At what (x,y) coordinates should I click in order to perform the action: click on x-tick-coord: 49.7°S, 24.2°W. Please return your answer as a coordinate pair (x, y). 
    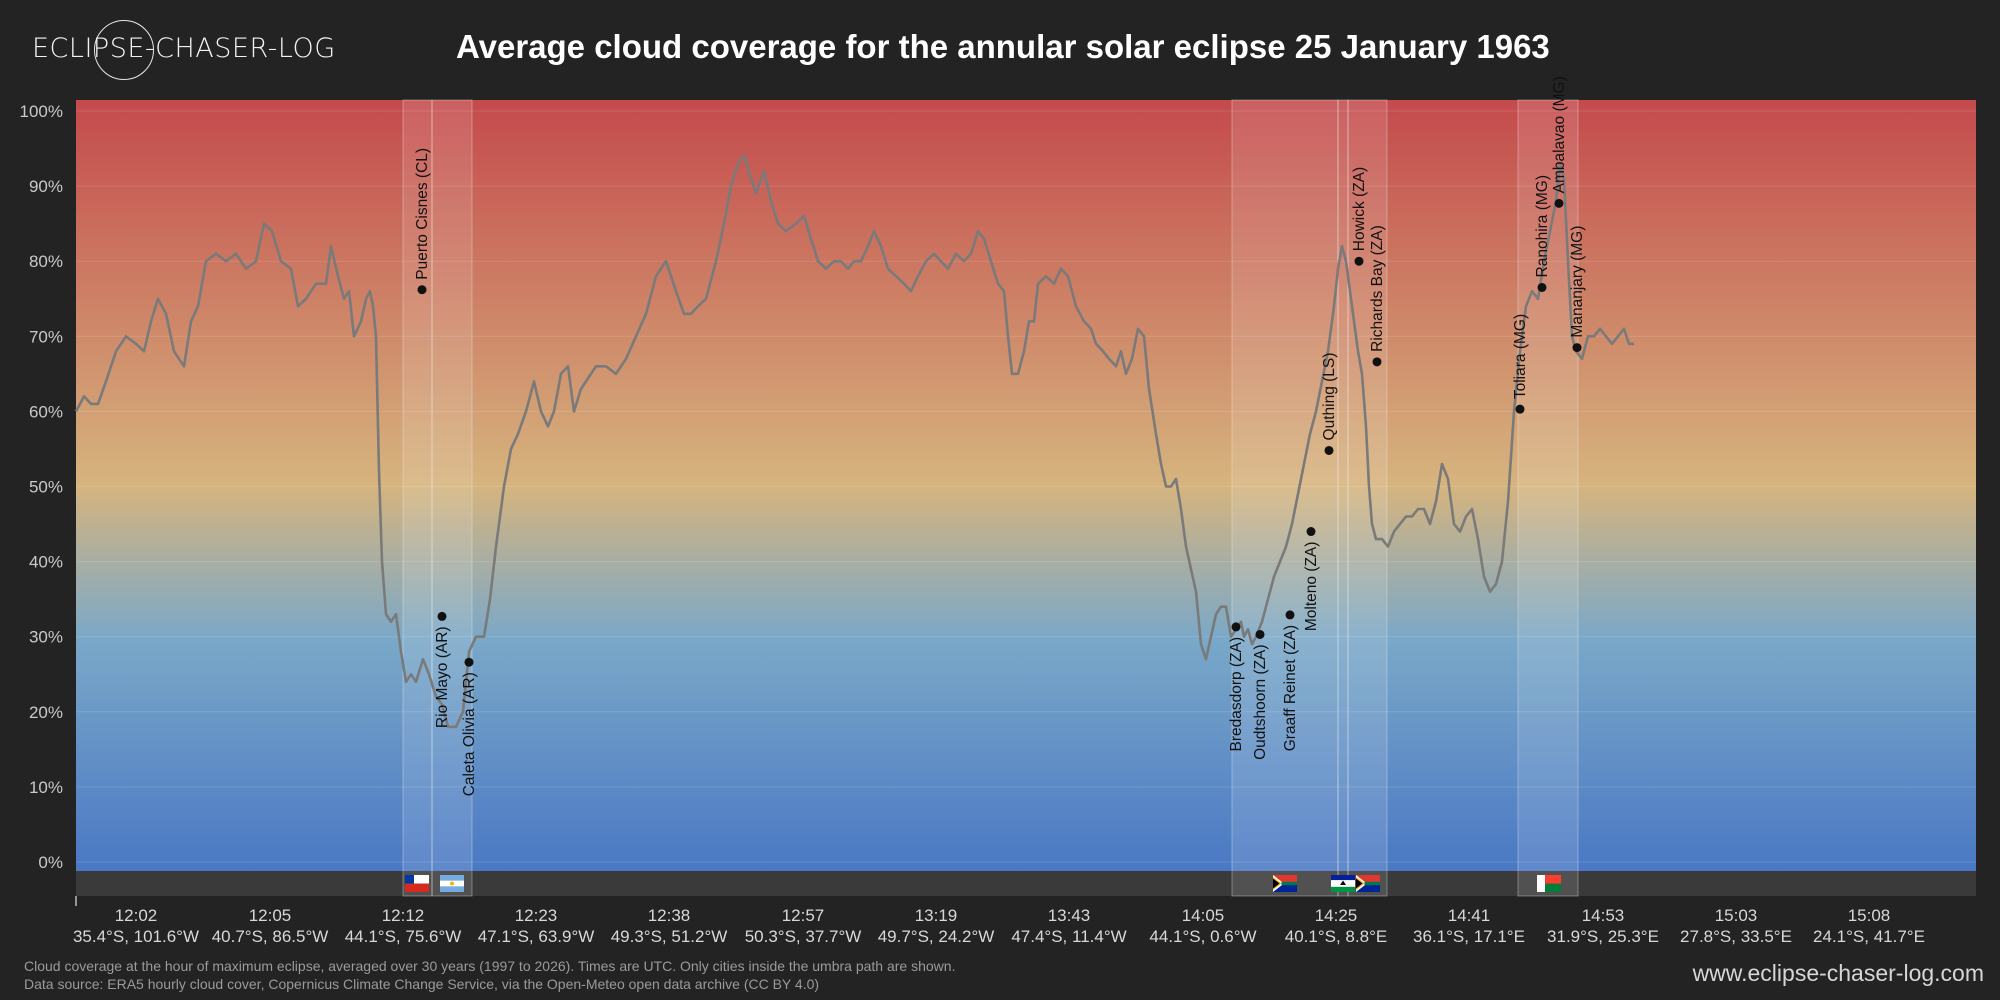
    Looking at the image, I should click on (936, 936).